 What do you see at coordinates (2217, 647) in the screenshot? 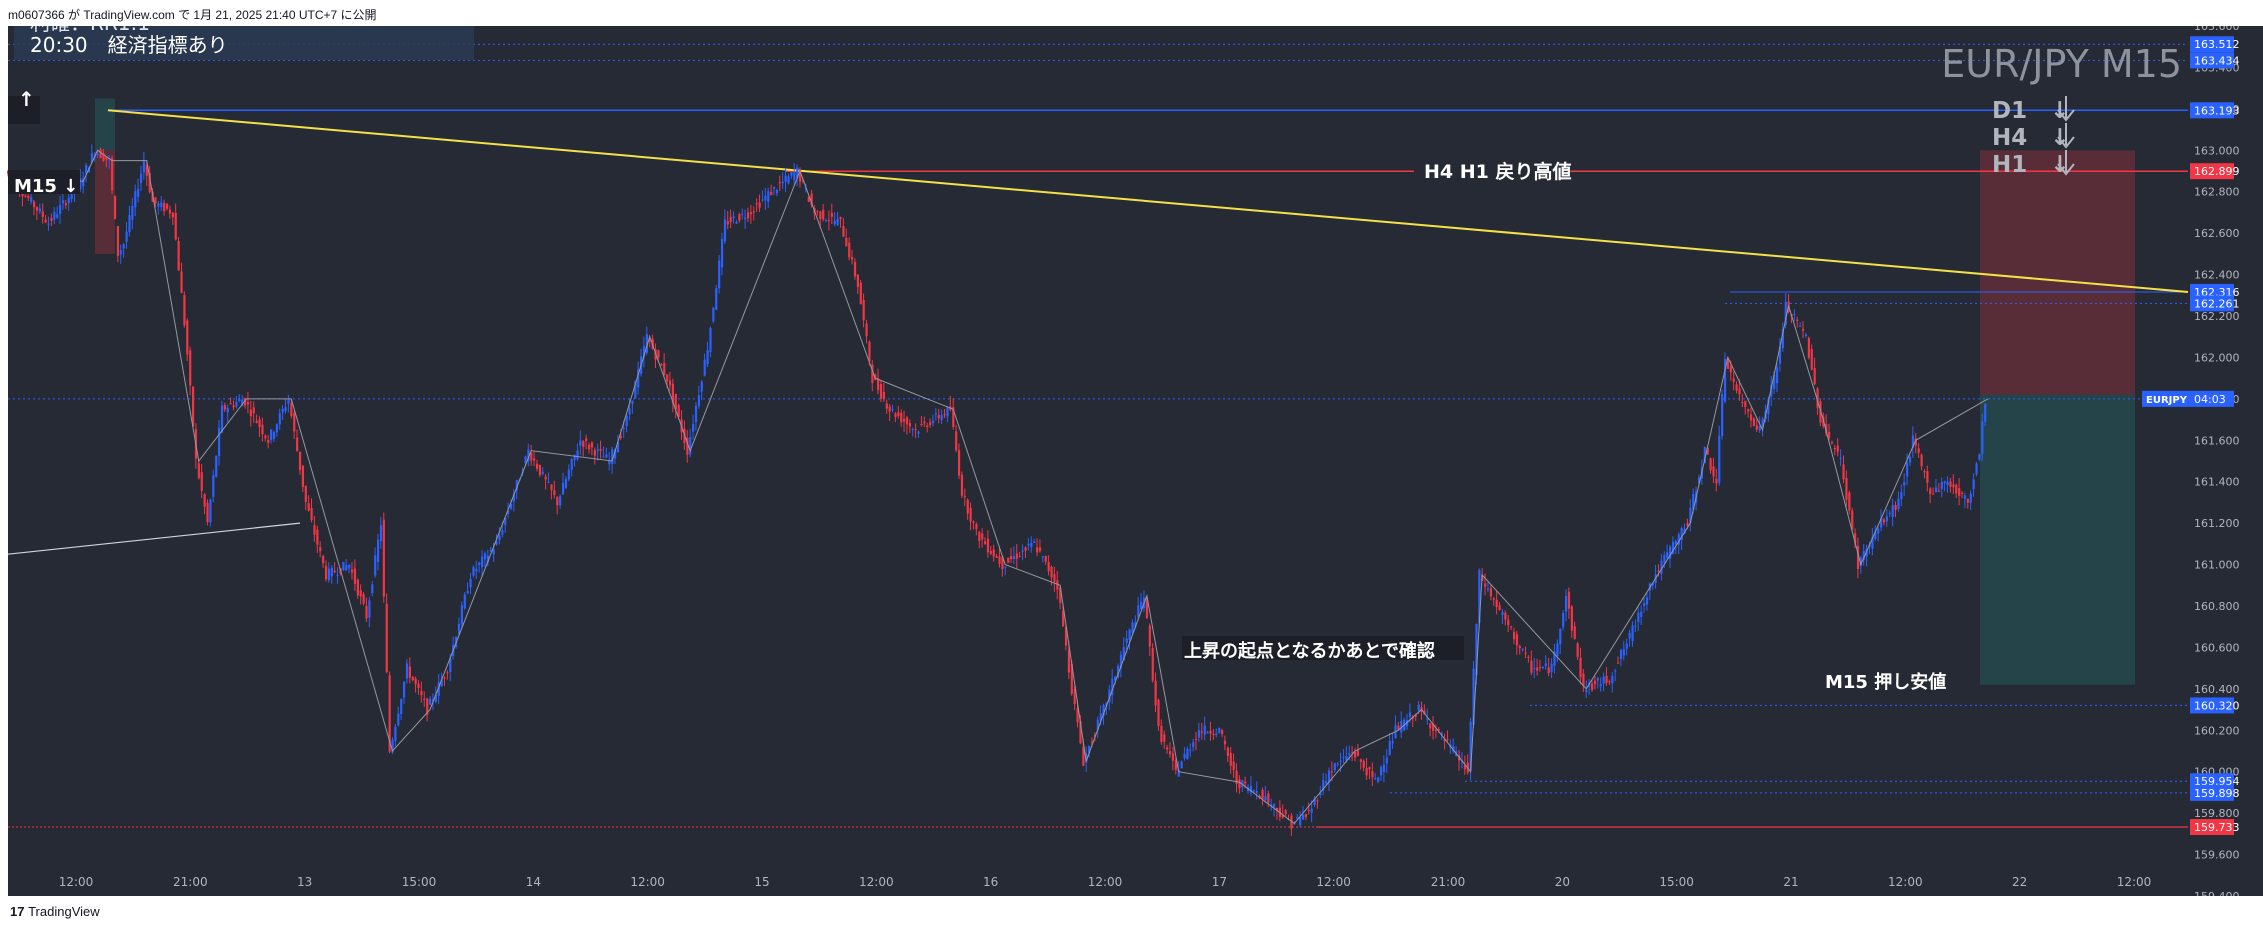
I see `price-tick-label: 160.600` at bounding box center [2217, 647].